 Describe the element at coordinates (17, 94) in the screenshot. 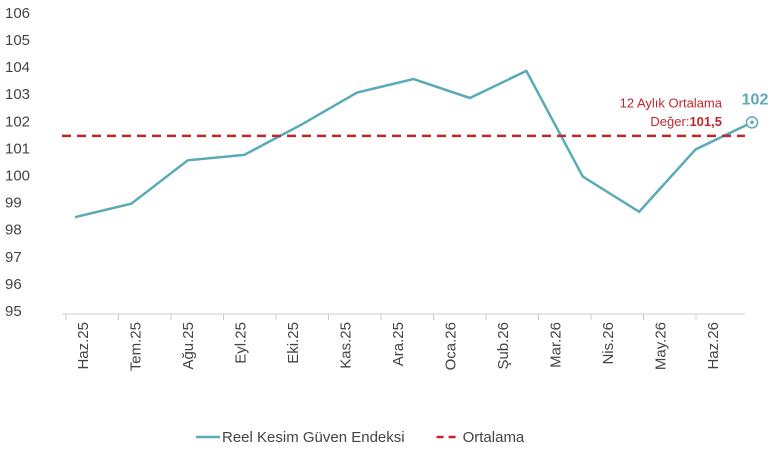

I see `y-tick-label: 103` at that location.